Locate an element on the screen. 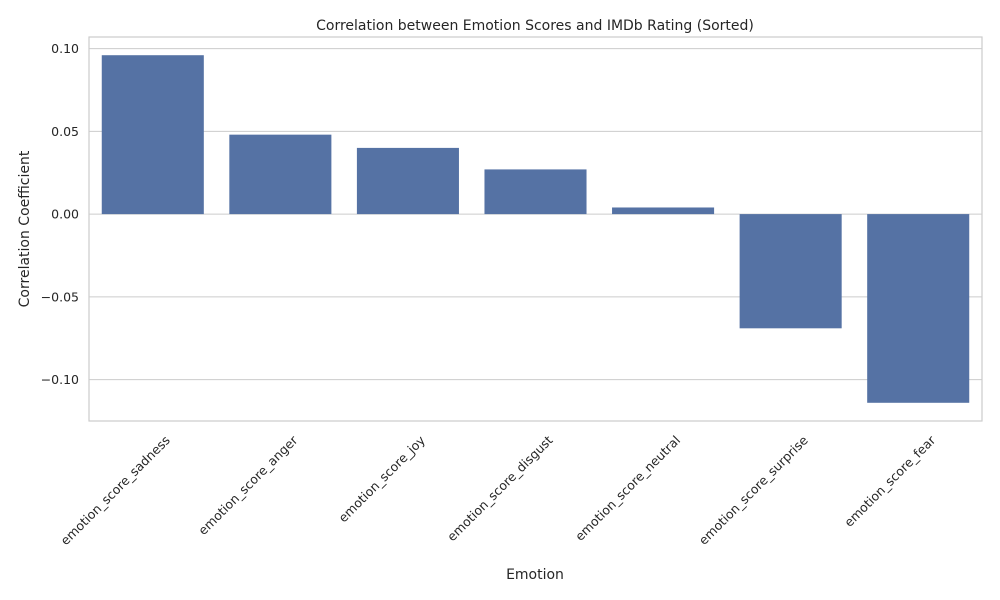 This screenshot has width=1000, height=600. y-tick-labels: 0.10 0.05 0.00 −0.05 −0.10 is located at coordinates (60, 214).